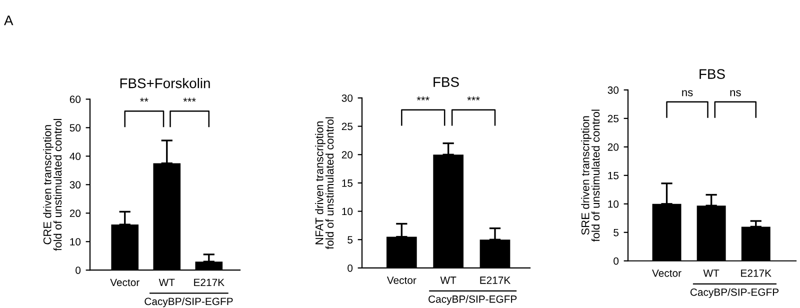 This screenshot has width=800, height=308. I want to click on y-axis-title: NFAT driven transcription fold of unstimulated control, so click(324, 183).